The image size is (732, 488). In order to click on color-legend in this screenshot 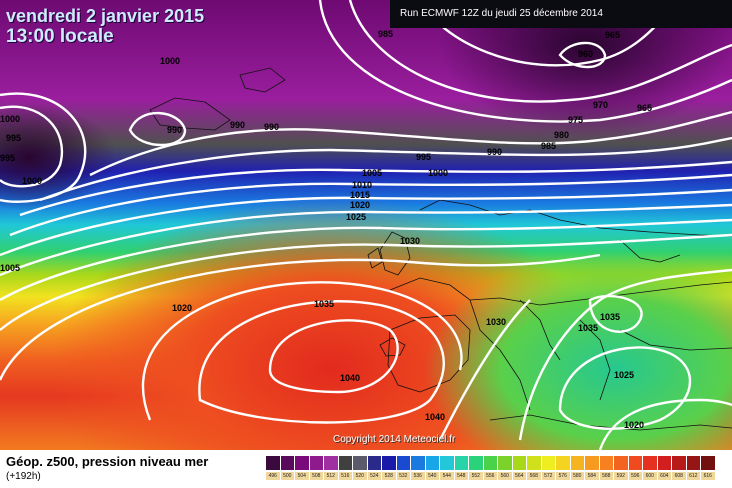, I will do `click(491, 465)`.